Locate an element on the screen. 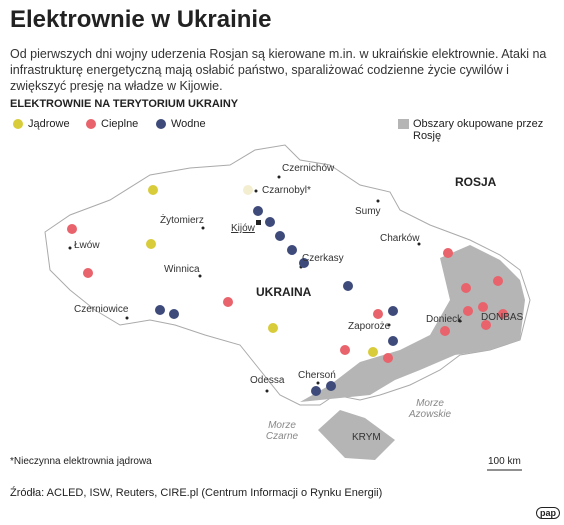 Image resolution: width=564 pixels, height=525 pixels. map-label: KRYM is located at coordinates (366, 437).